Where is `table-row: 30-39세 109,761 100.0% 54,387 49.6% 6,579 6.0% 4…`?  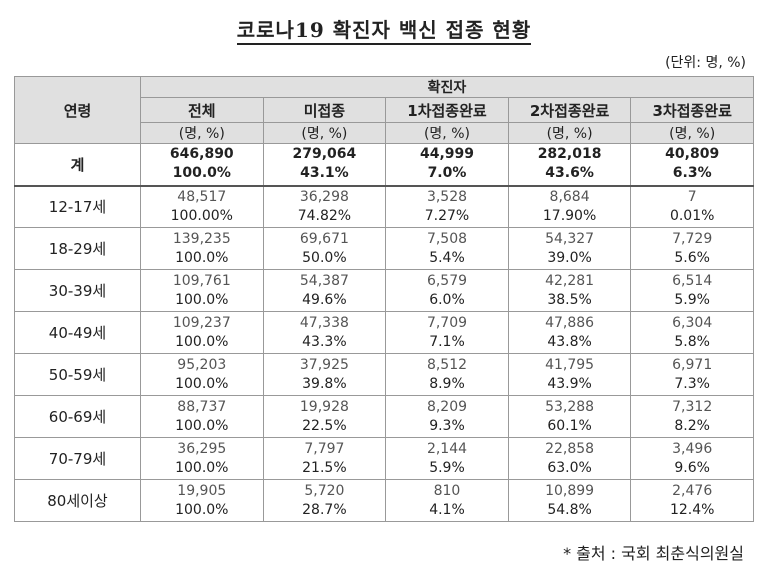 table-row: 30-39세 109,761 100.0% 54,387 49.6% 6,579 6.0% 4… is located at coordinates (384, 290).